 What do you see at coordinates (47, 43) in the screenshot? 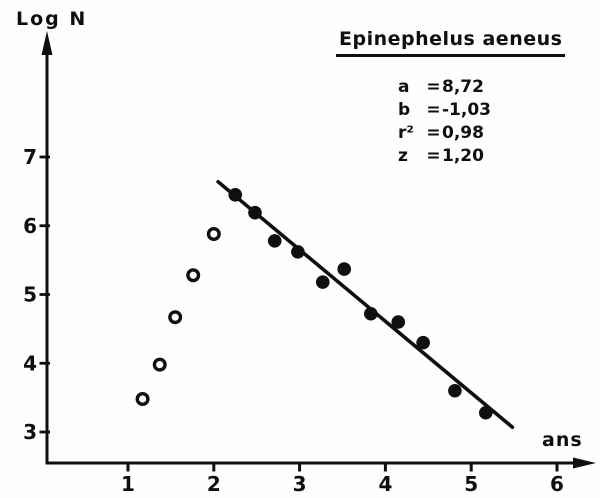
I see `y-axis-arrow` at bounding box center [47, 43].